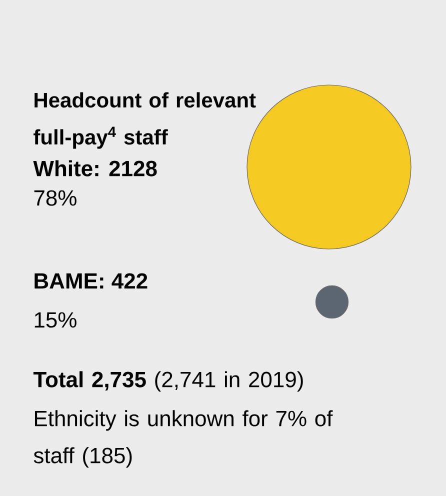 The width and height of the screenshot is (446, 496). What do you see at coordinates (95, 168) in the screenshot?
I see `data-label: White: 2128` at bounding box center [95, 168].